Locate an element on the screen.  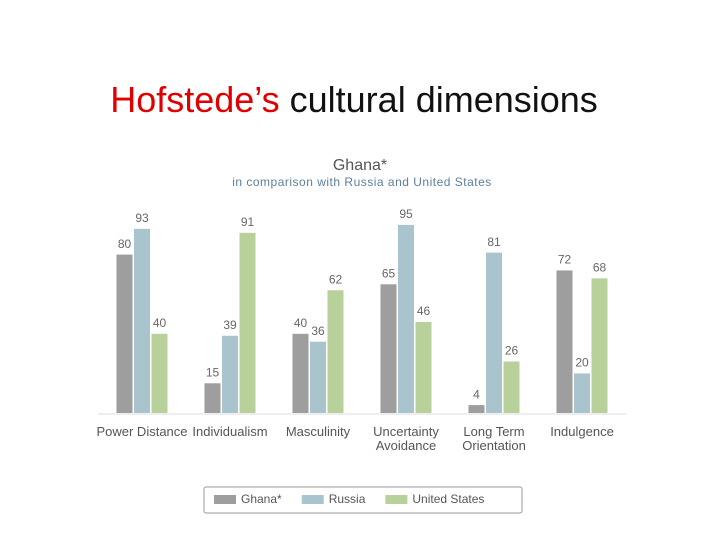
value-label: 91 is located at coordinates (248, 222).